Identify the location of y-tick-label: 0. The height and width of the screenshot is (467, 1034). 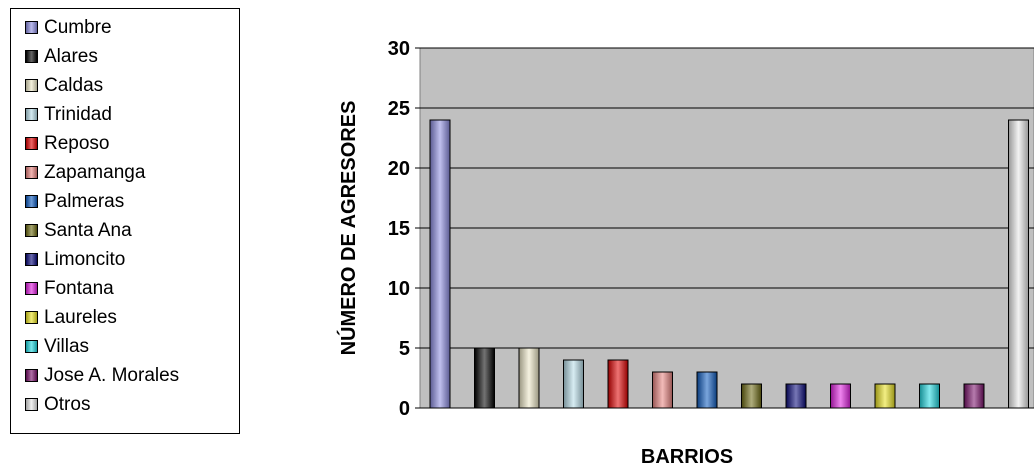
(404, 409).